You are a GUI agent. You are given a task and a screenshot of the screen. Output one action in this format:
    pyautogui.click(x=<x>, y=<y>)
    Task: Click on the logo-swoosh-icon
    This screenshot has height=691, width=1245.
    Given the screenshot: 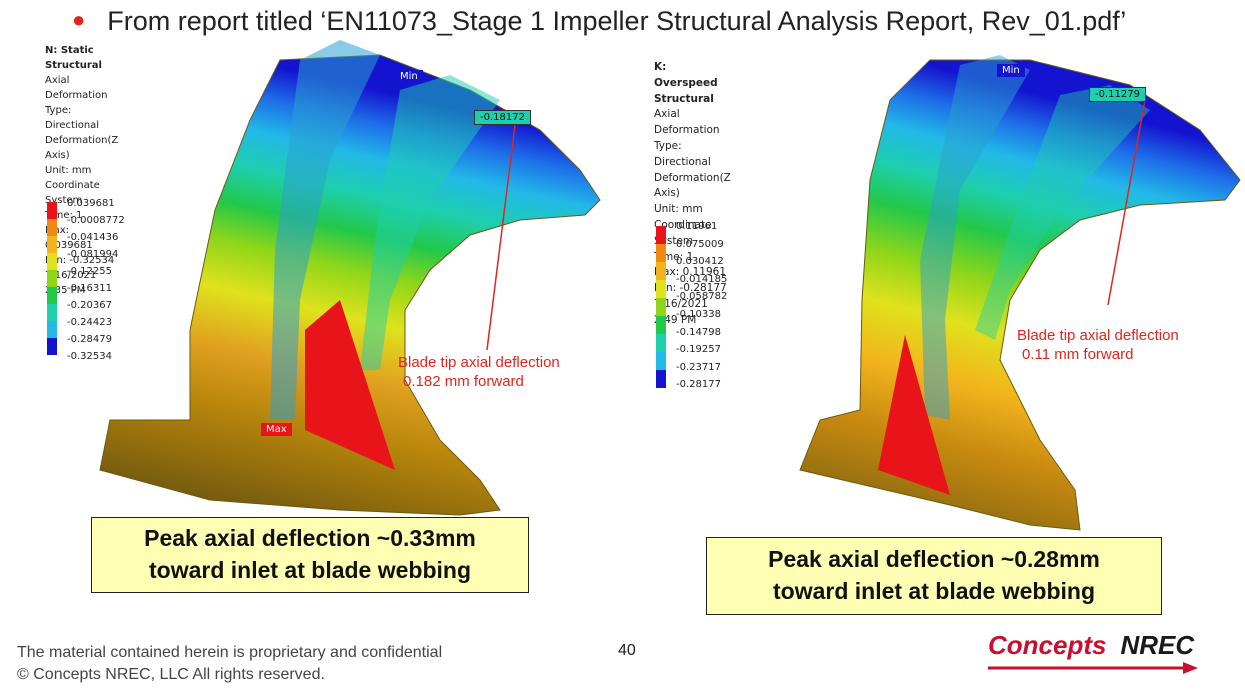 What is the action you would take?
    pyautogui.click(x=1093, y=668)
    